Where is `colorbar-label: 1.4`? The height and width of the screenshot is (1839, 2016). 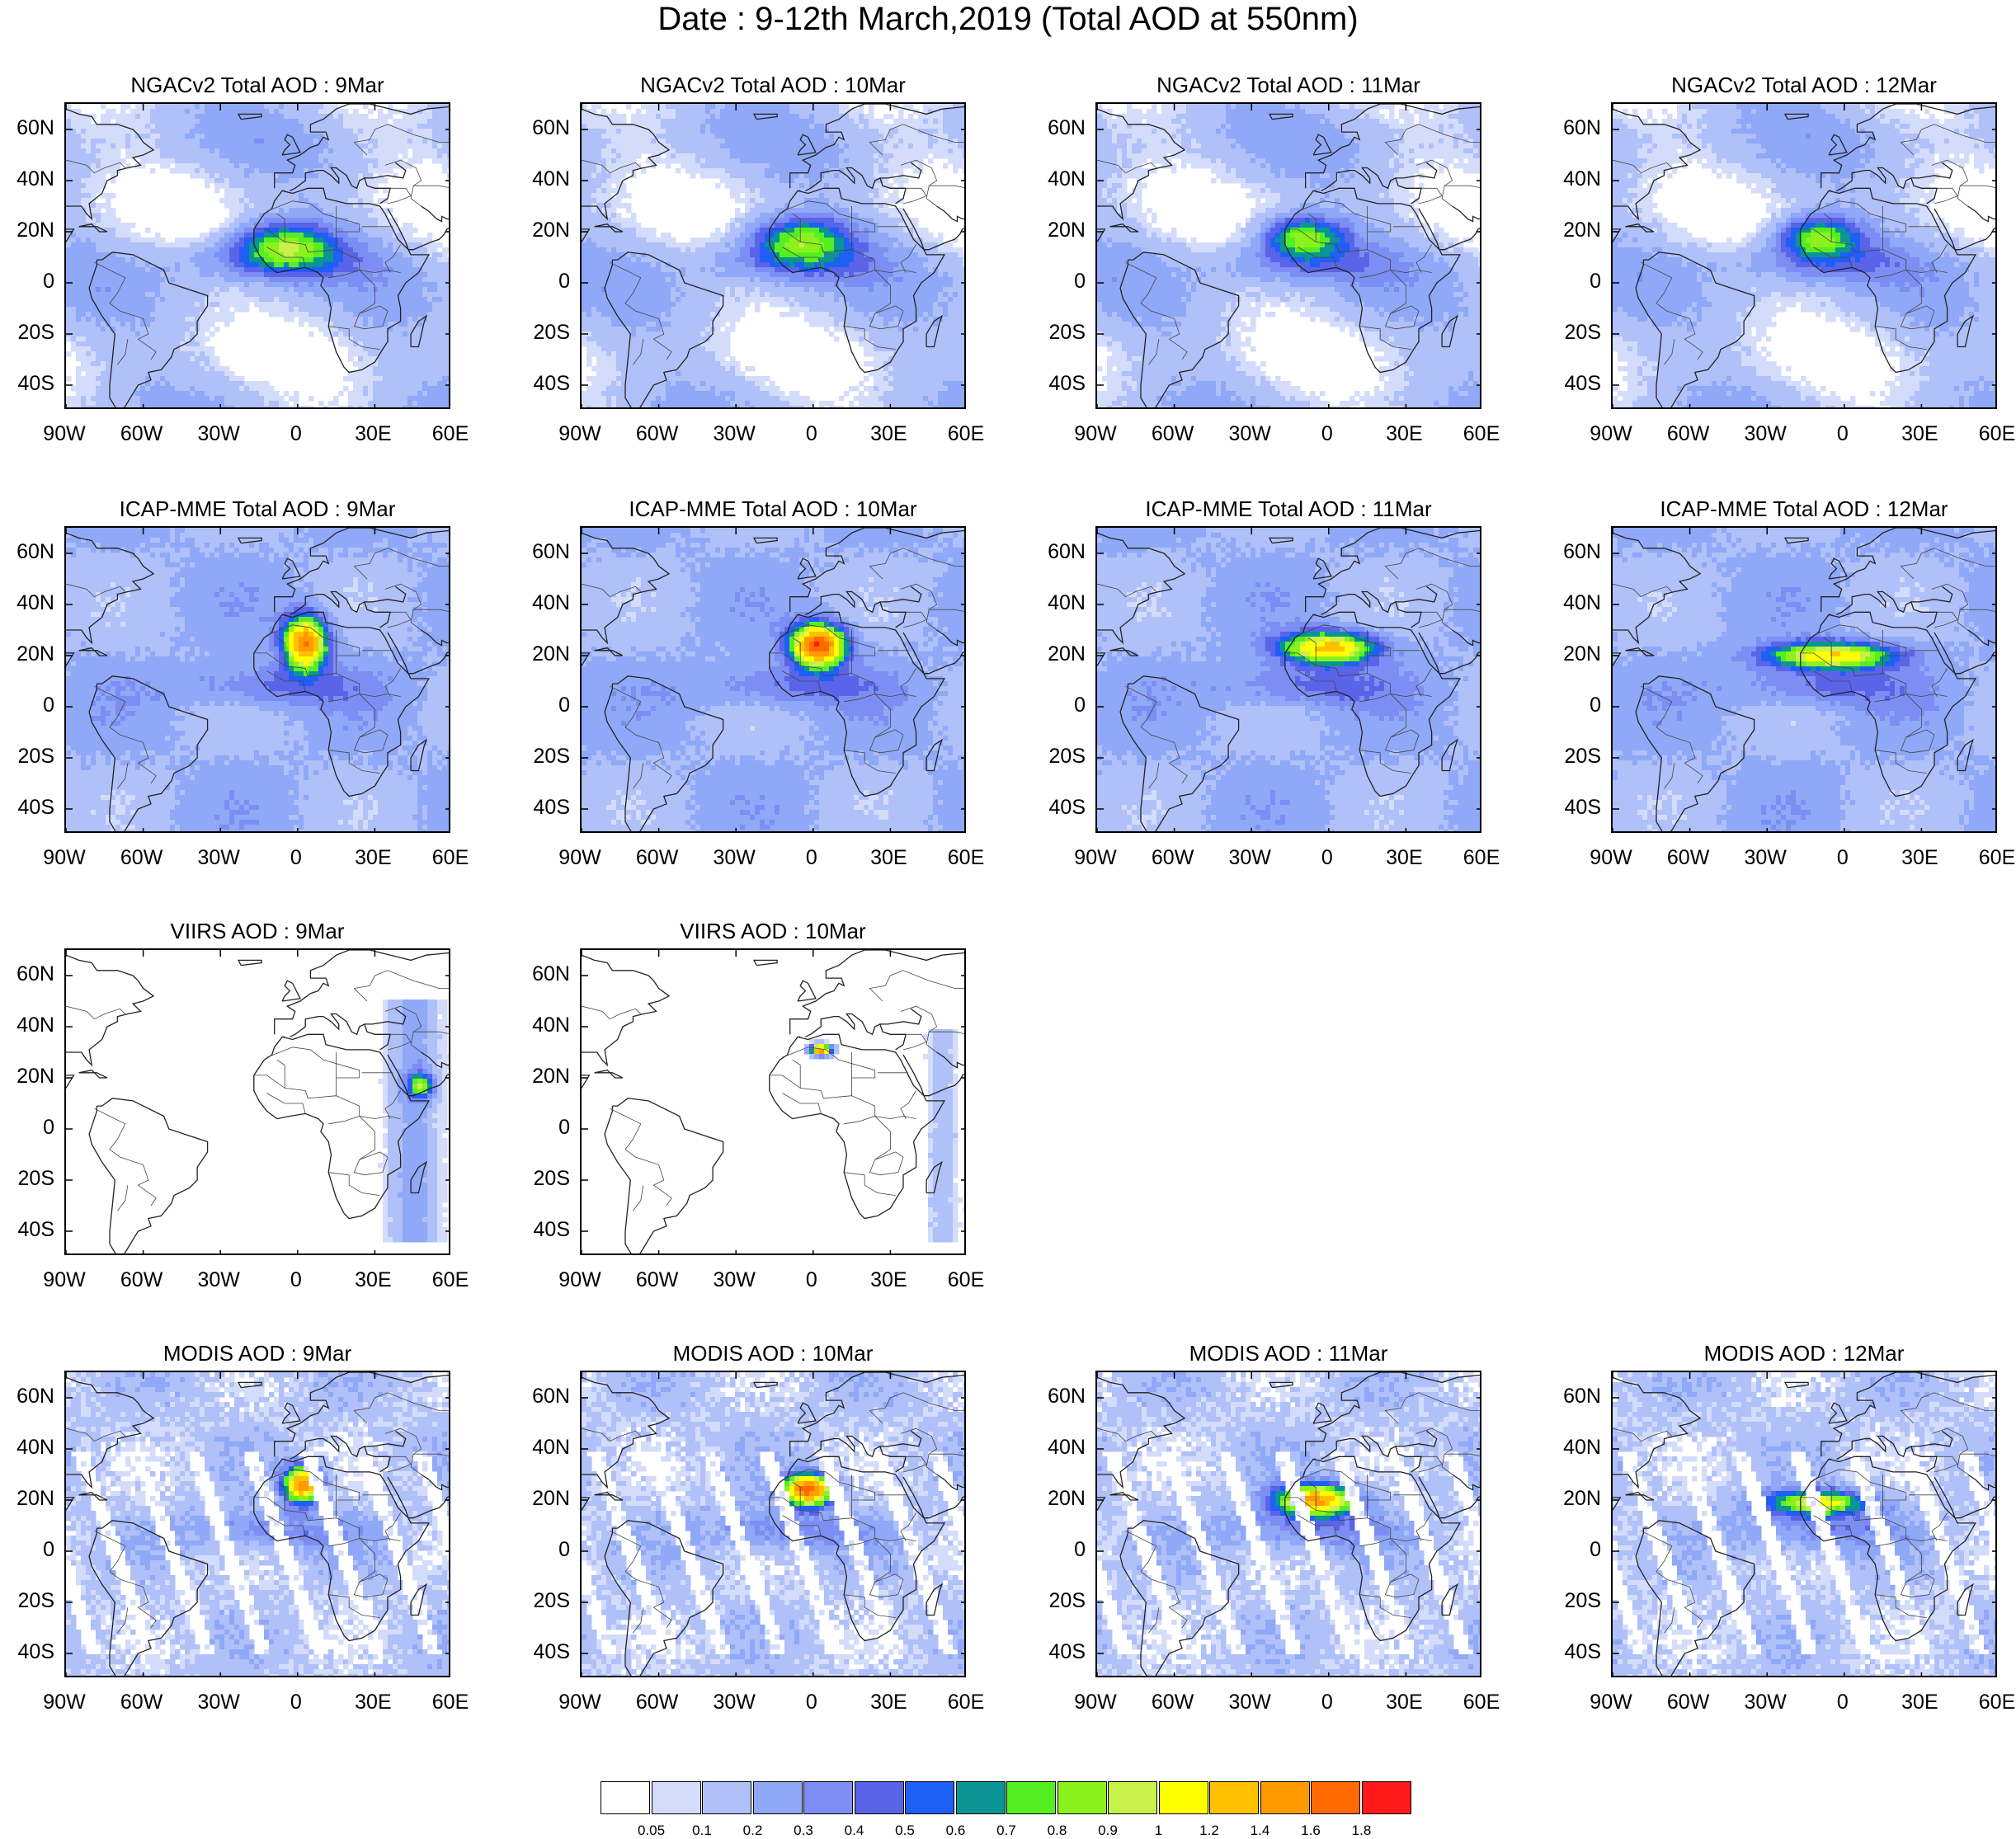
colorbar-label: 1.4 is located at coordinates (1260, 1831).